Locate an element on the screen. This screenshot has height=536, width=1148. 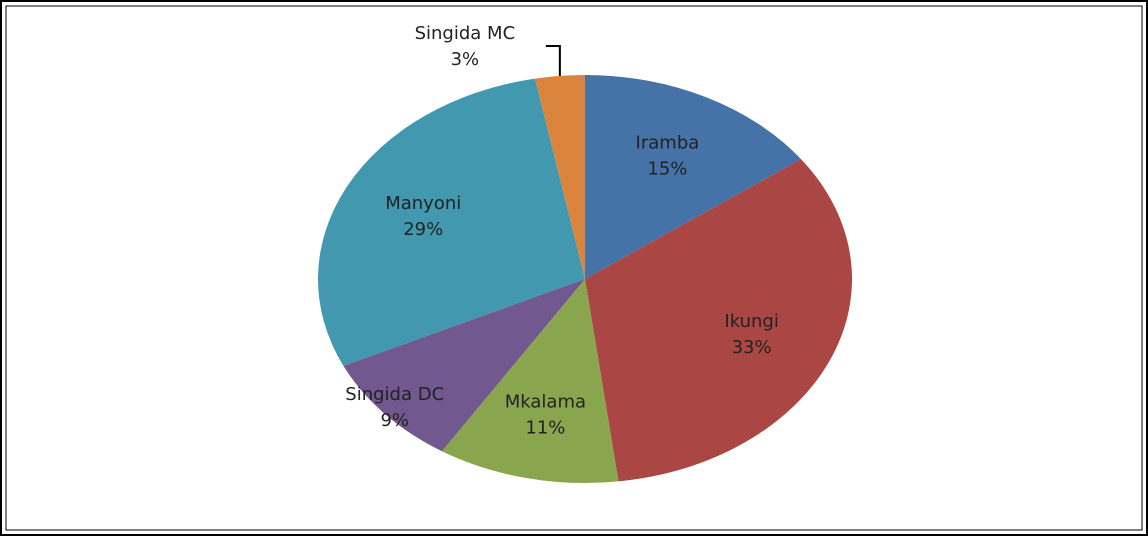
category-label: Singida DC is located at coordinates (394, 394).